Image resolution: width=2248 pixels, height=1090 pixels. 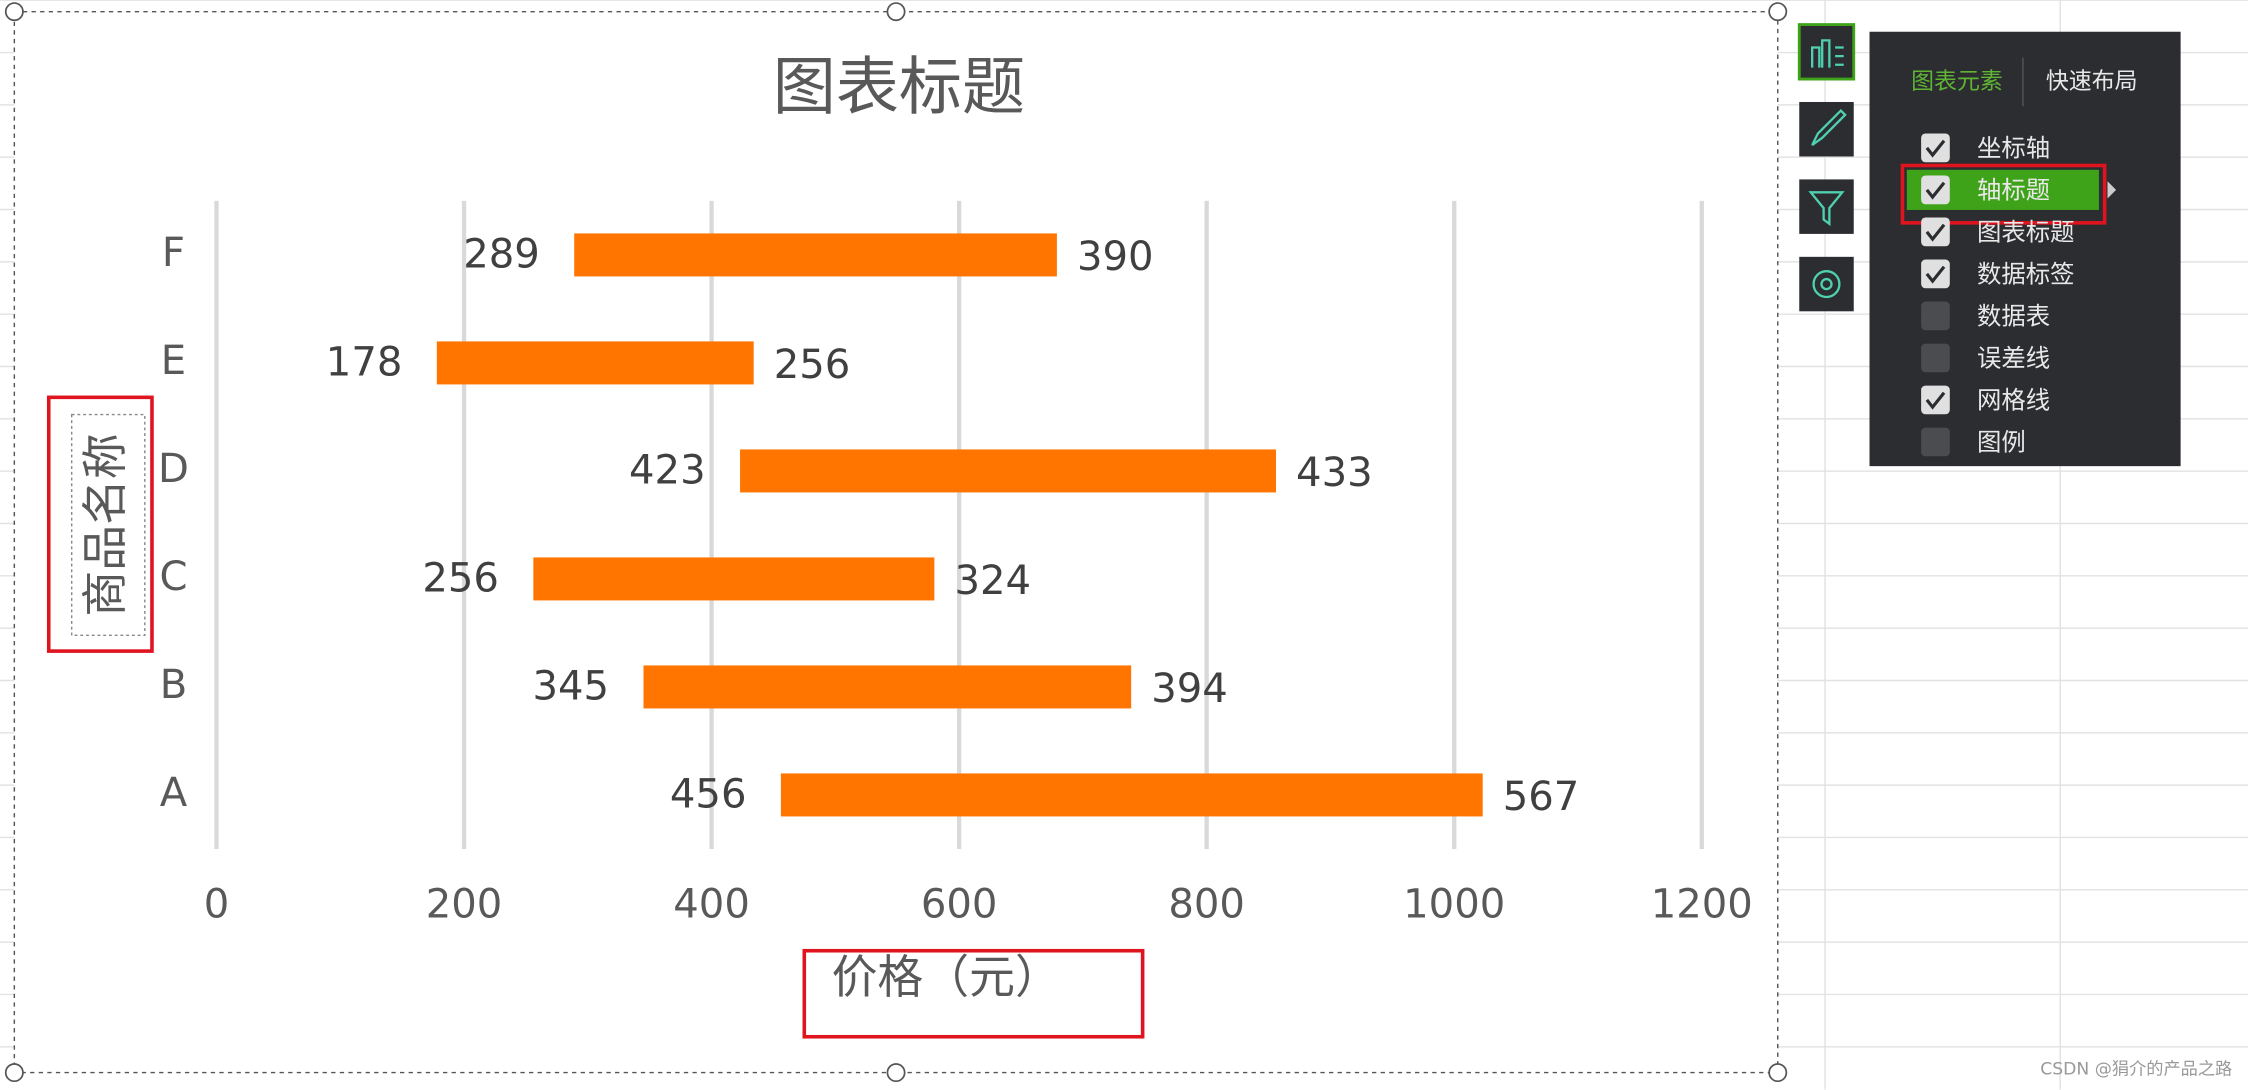 I want to click on item-label: 轴标题, so click(x=2013, y=189).